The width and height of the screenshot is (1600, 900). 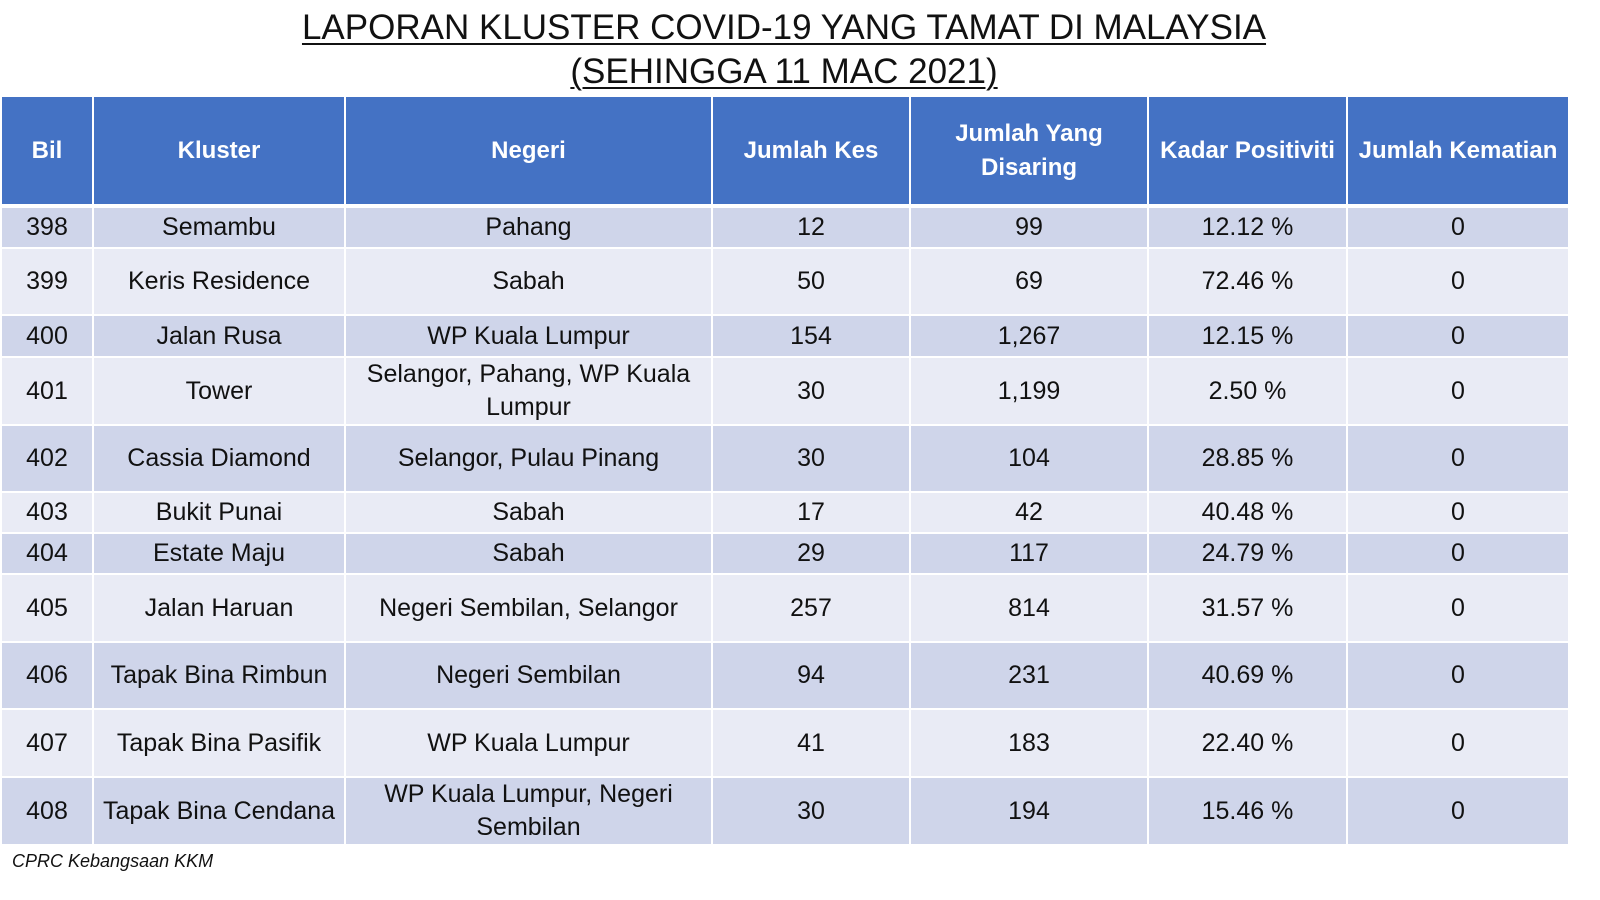 What do you see at coordinates (219, 151) in the screenshot?
I see `header-kluster: Kluster` at bounding box center [219, 151].